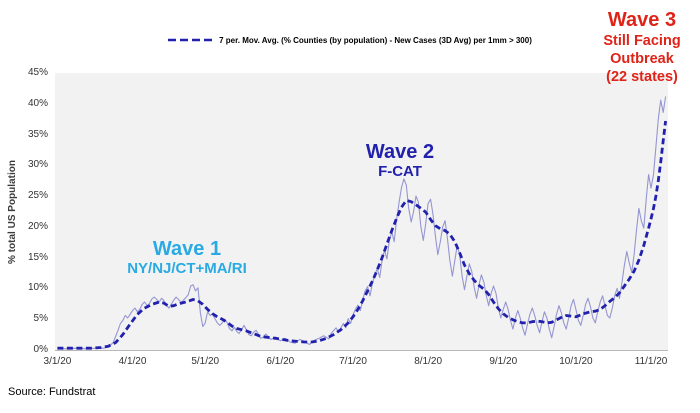 This screenshot has width=700, height=413. Describe the element at coordinates (132, 361) in the screenshot. I see `x-axis-tick-label: 4/1/20` at that location.